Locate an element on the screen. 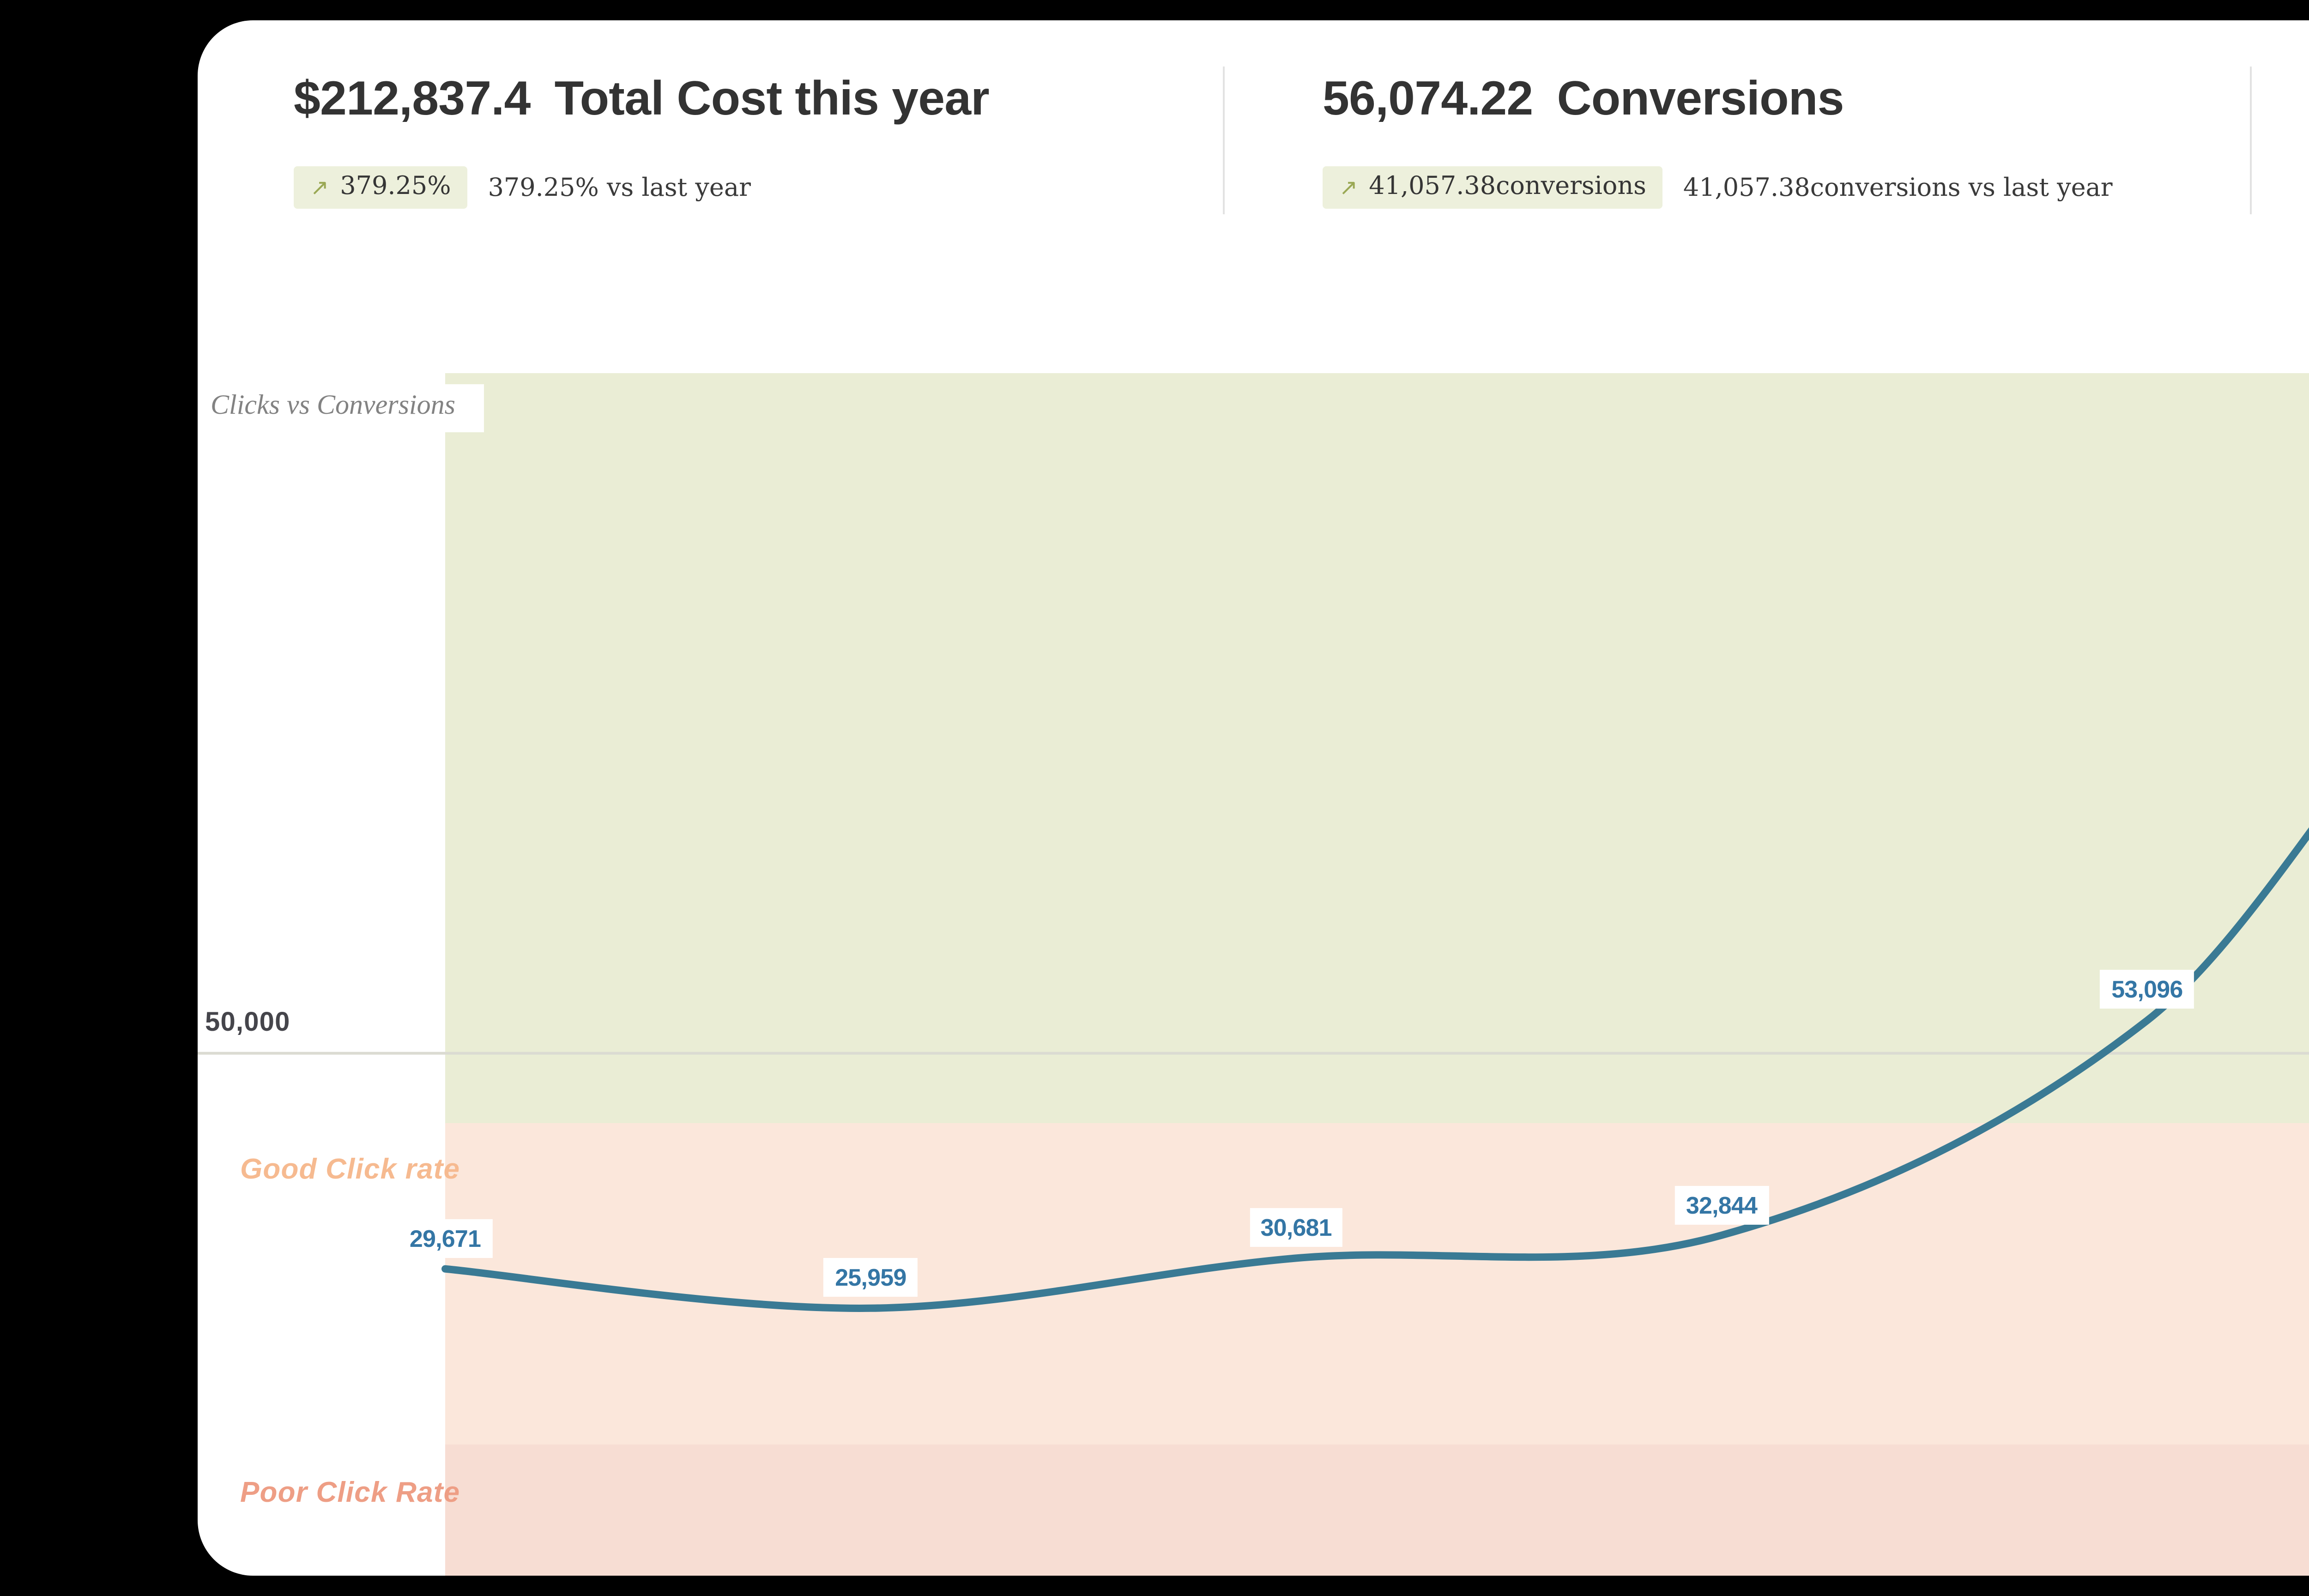  data-point-label: 25,959 is located at coordinates (871, 1277).